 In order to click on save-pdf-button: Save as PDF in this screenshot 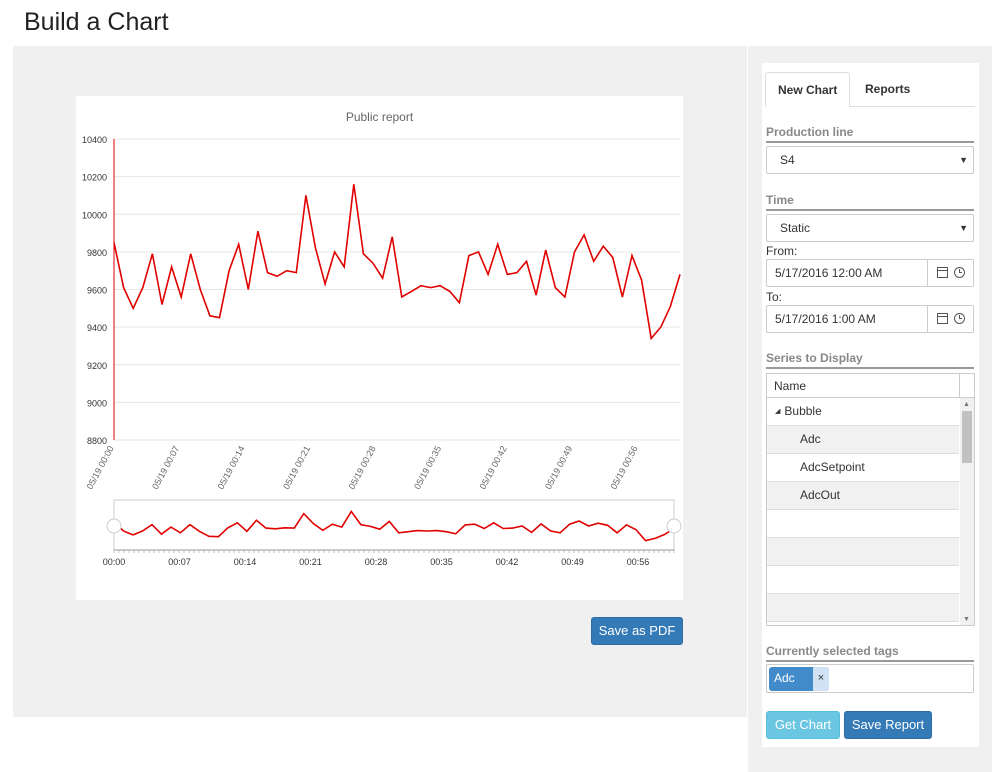, I will do `click(637, 631)`.